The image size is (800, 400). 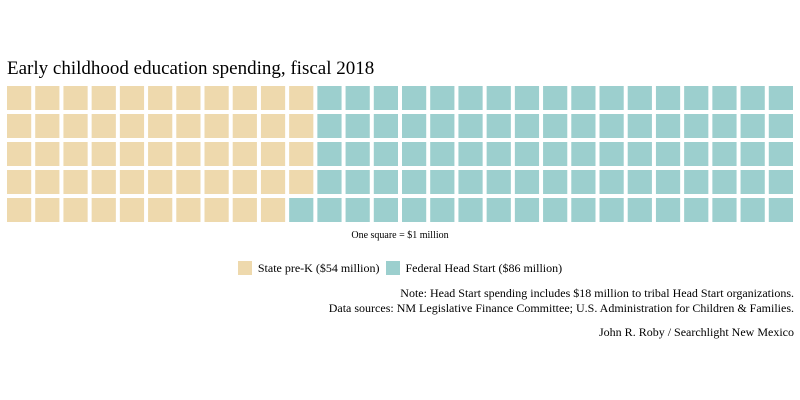 I want to click on legend-swatch-state-pre-k, so click(x=244, y=268).